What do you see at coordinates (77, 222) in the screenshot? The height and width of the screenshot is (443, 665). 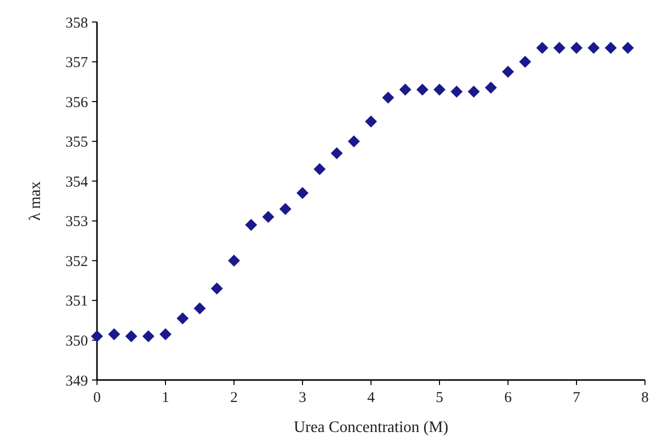 I see `y-tick-label: 353` at bounding box center [77, 222].